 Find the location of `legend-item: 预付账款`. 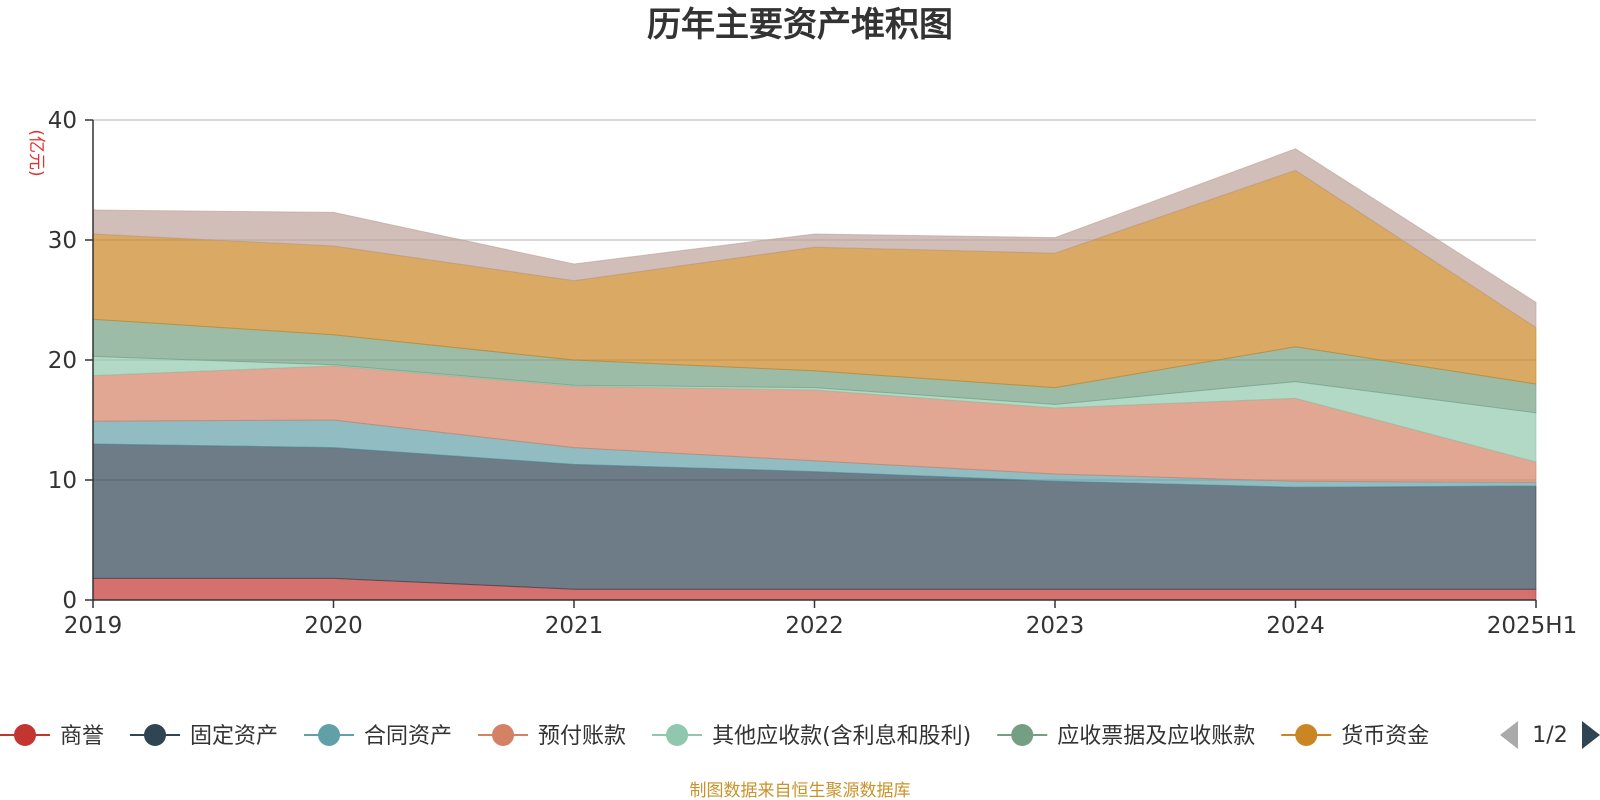

legend-item: 预付账款 is located at coordinates (552, 736).